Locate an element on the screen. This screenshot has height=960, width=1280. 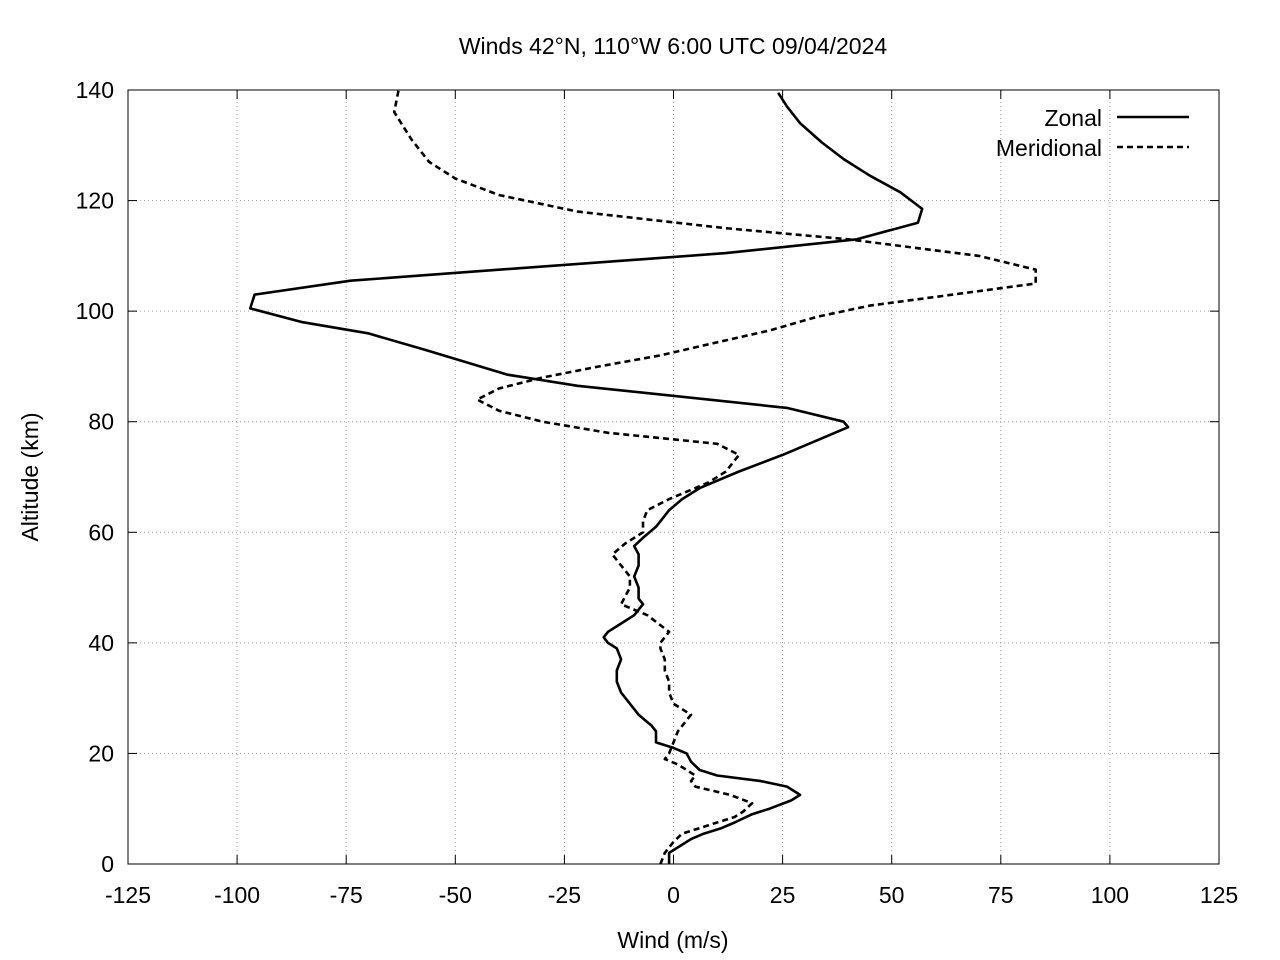
x-tick-label: 75 is located at coordinates (1001, 895).